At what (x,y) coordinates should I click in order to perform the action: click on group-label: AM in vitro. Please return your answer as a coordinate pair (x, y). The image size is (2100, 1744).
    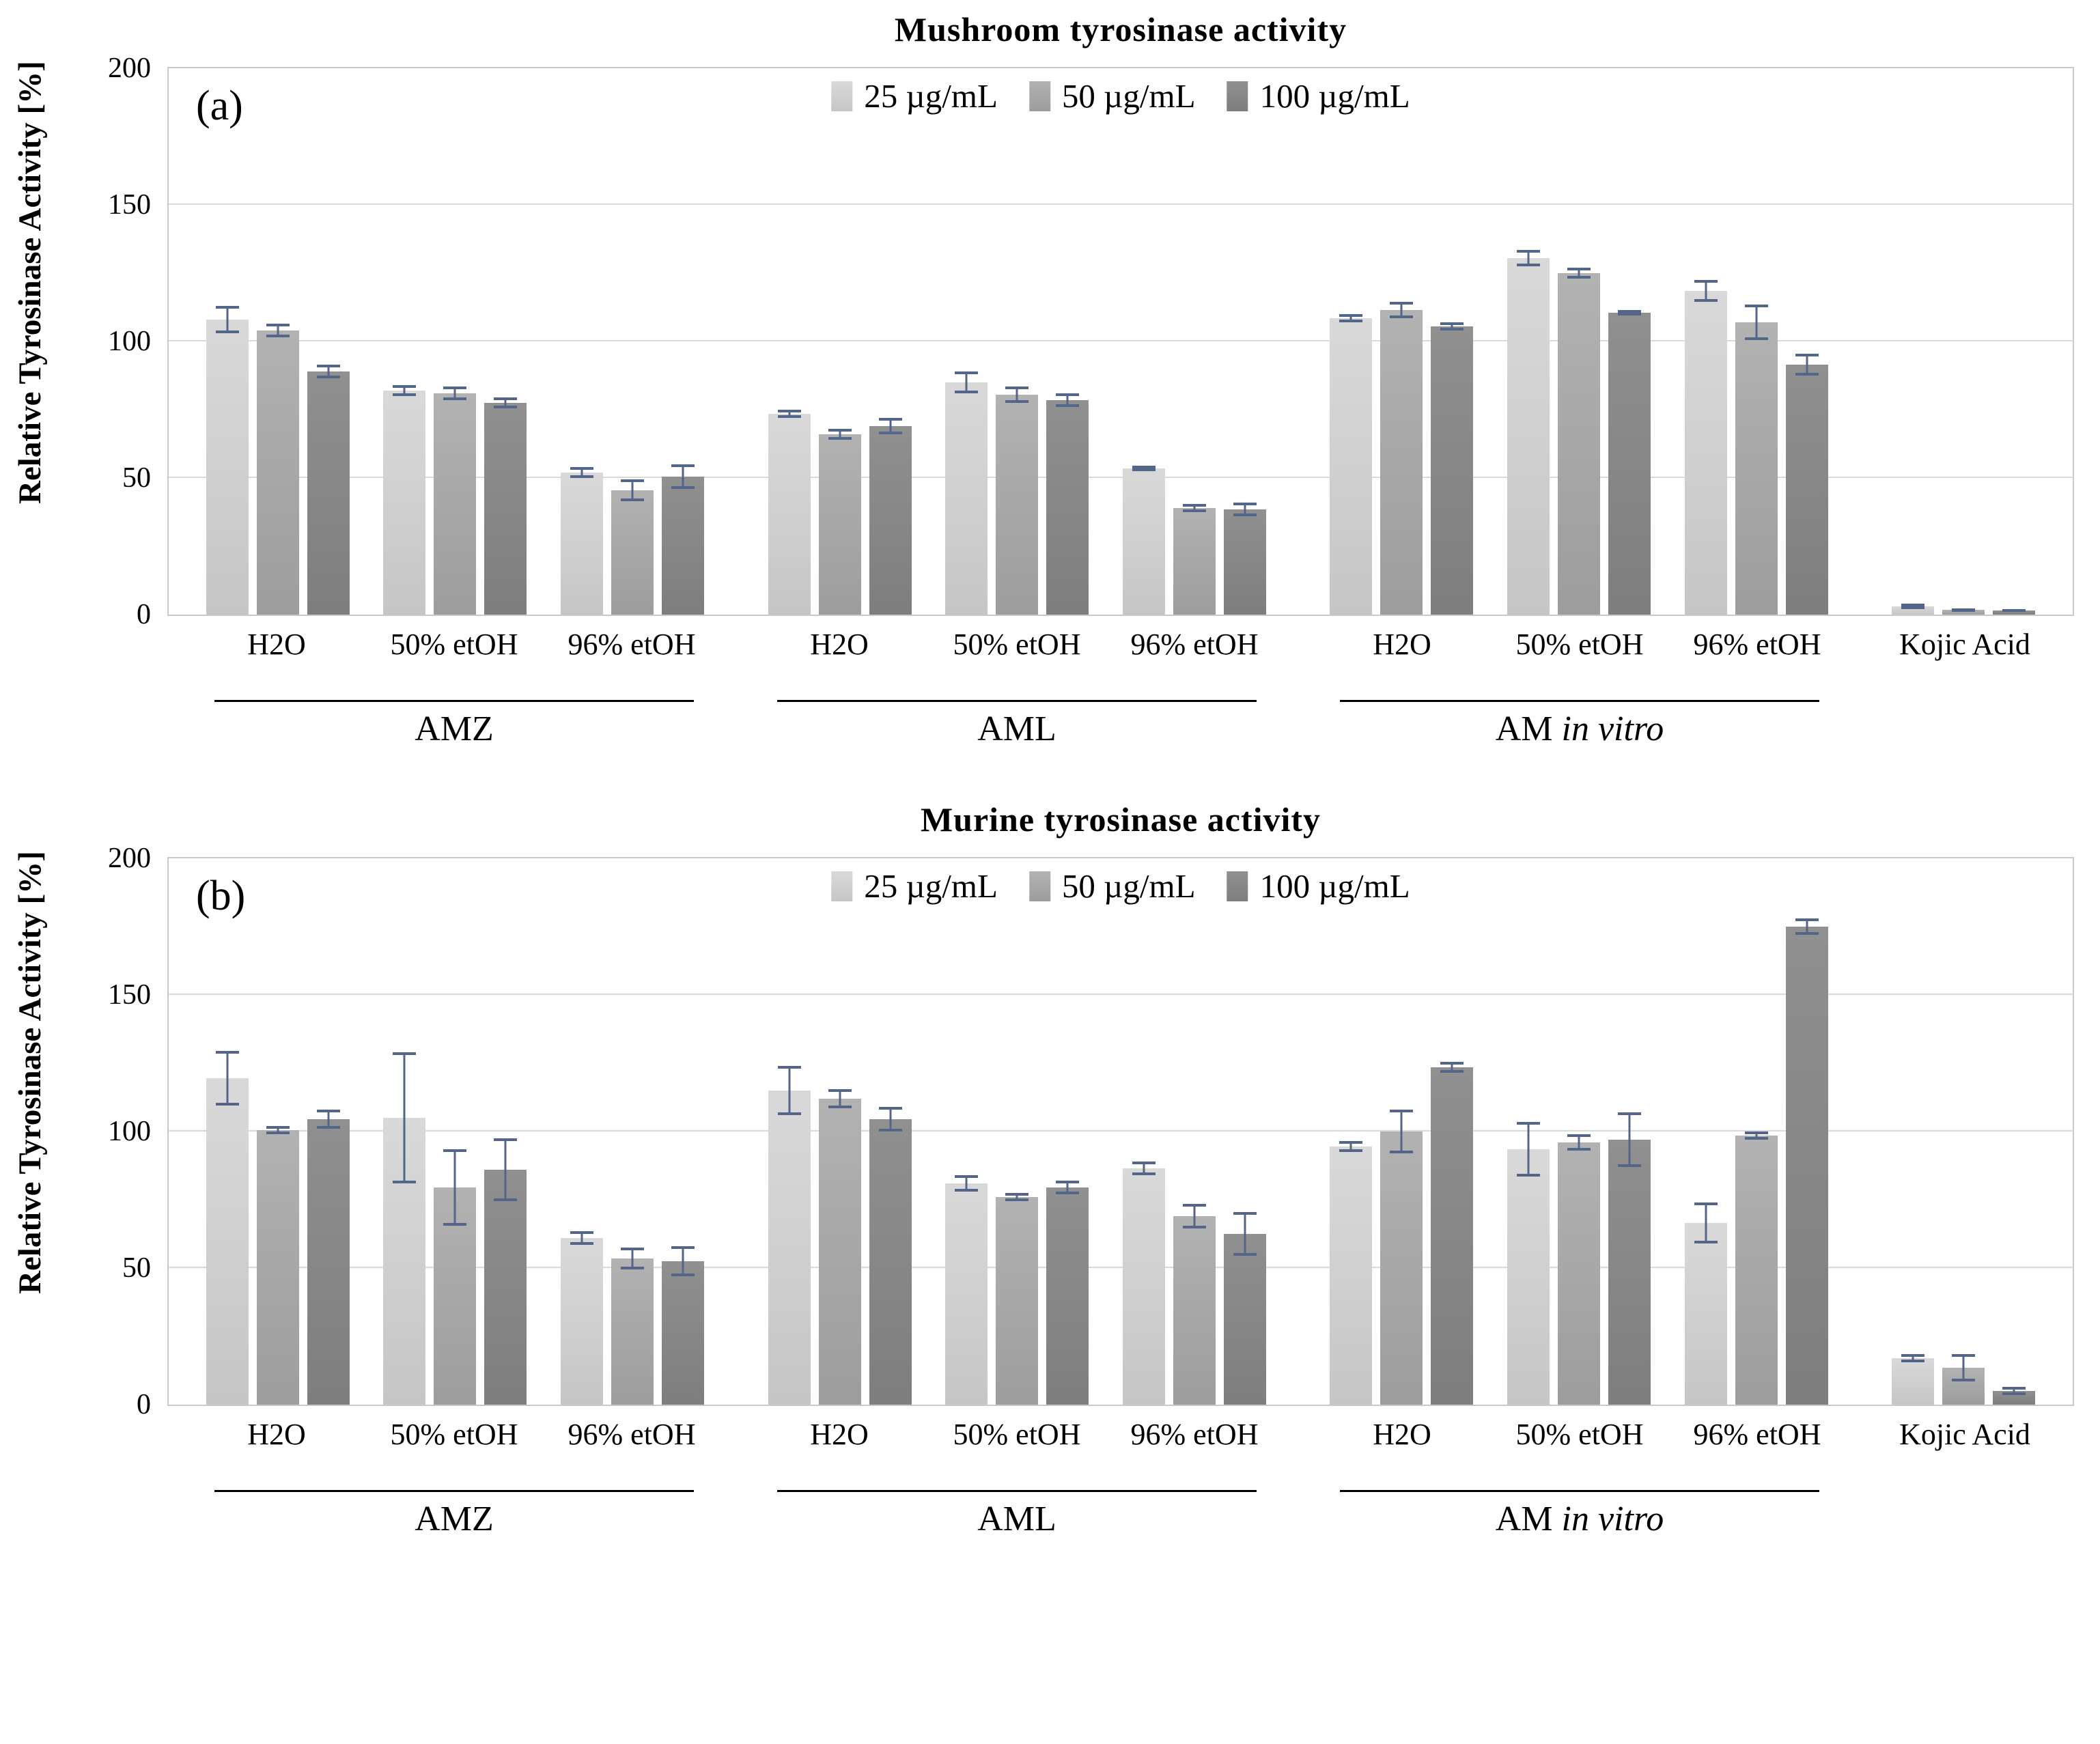
    Looking at the image, I should click on (1580, 729).